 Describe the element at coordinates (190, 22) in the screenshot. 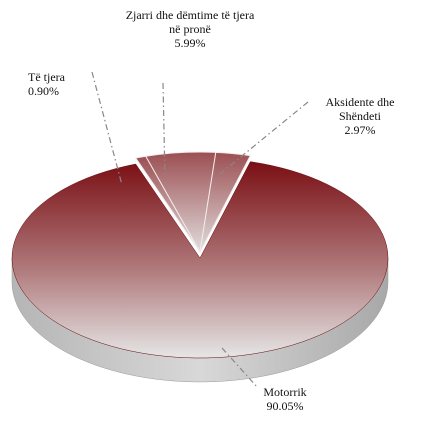

I see `category-name: Zjarri dhe dëmtime të tjera në pronë` at that location.